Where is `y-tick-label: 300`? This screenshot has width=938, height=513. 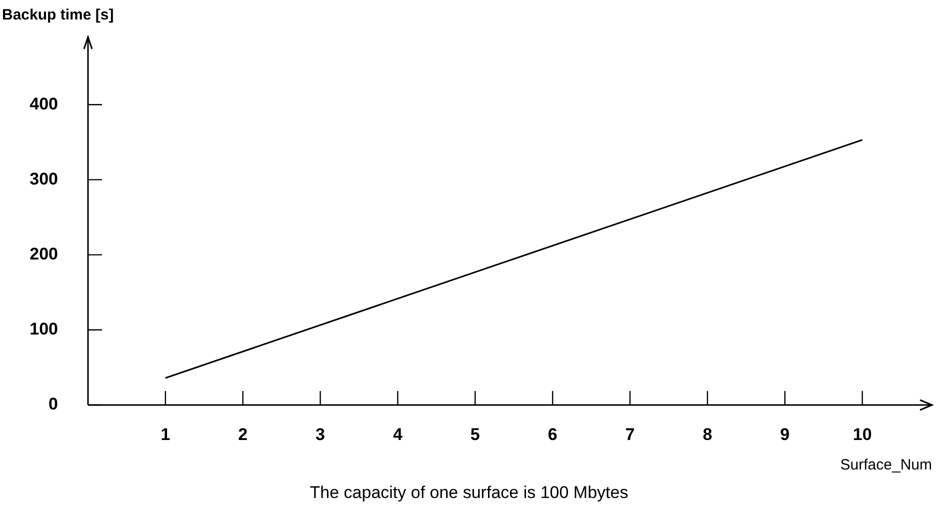 y-tick-label: 300 is located at coordinates (44, 178).